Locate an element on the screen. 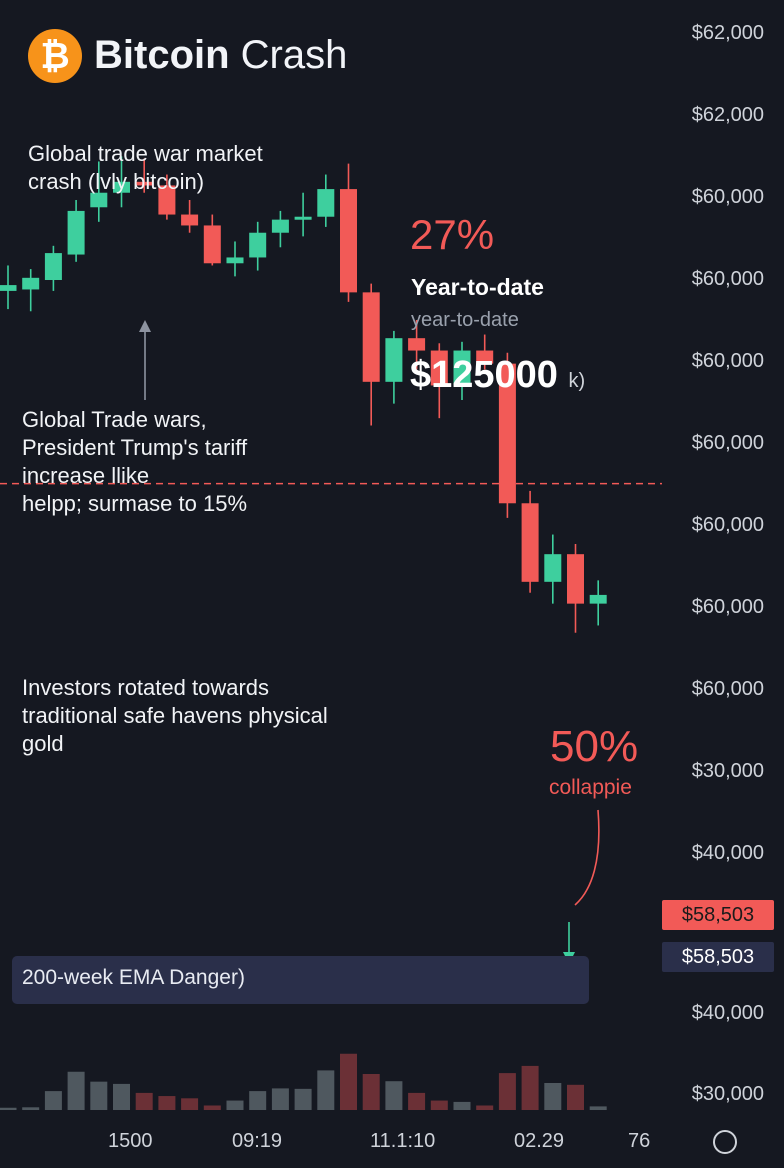 The image size is (784, 1168). x-tick-label: 09:19 is located at coordinates (257, 1141).